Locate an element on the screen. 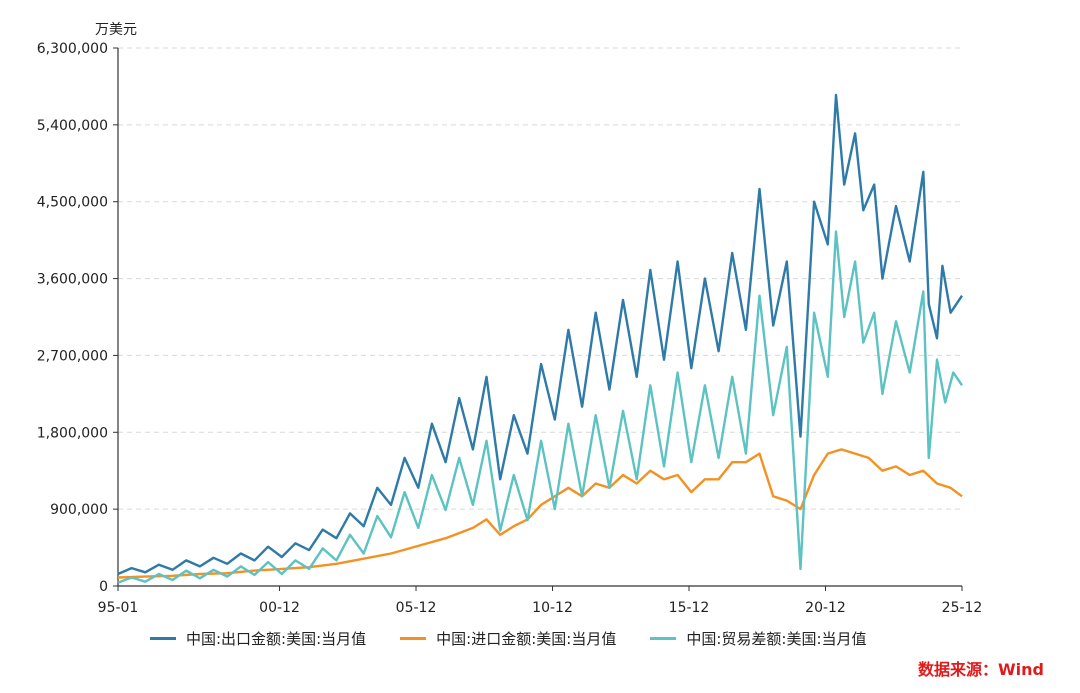 The image size is (1080, 693). legend-label-balance: 中国:贸易差额:美国:当月值 is located at coordinates (776, 639).